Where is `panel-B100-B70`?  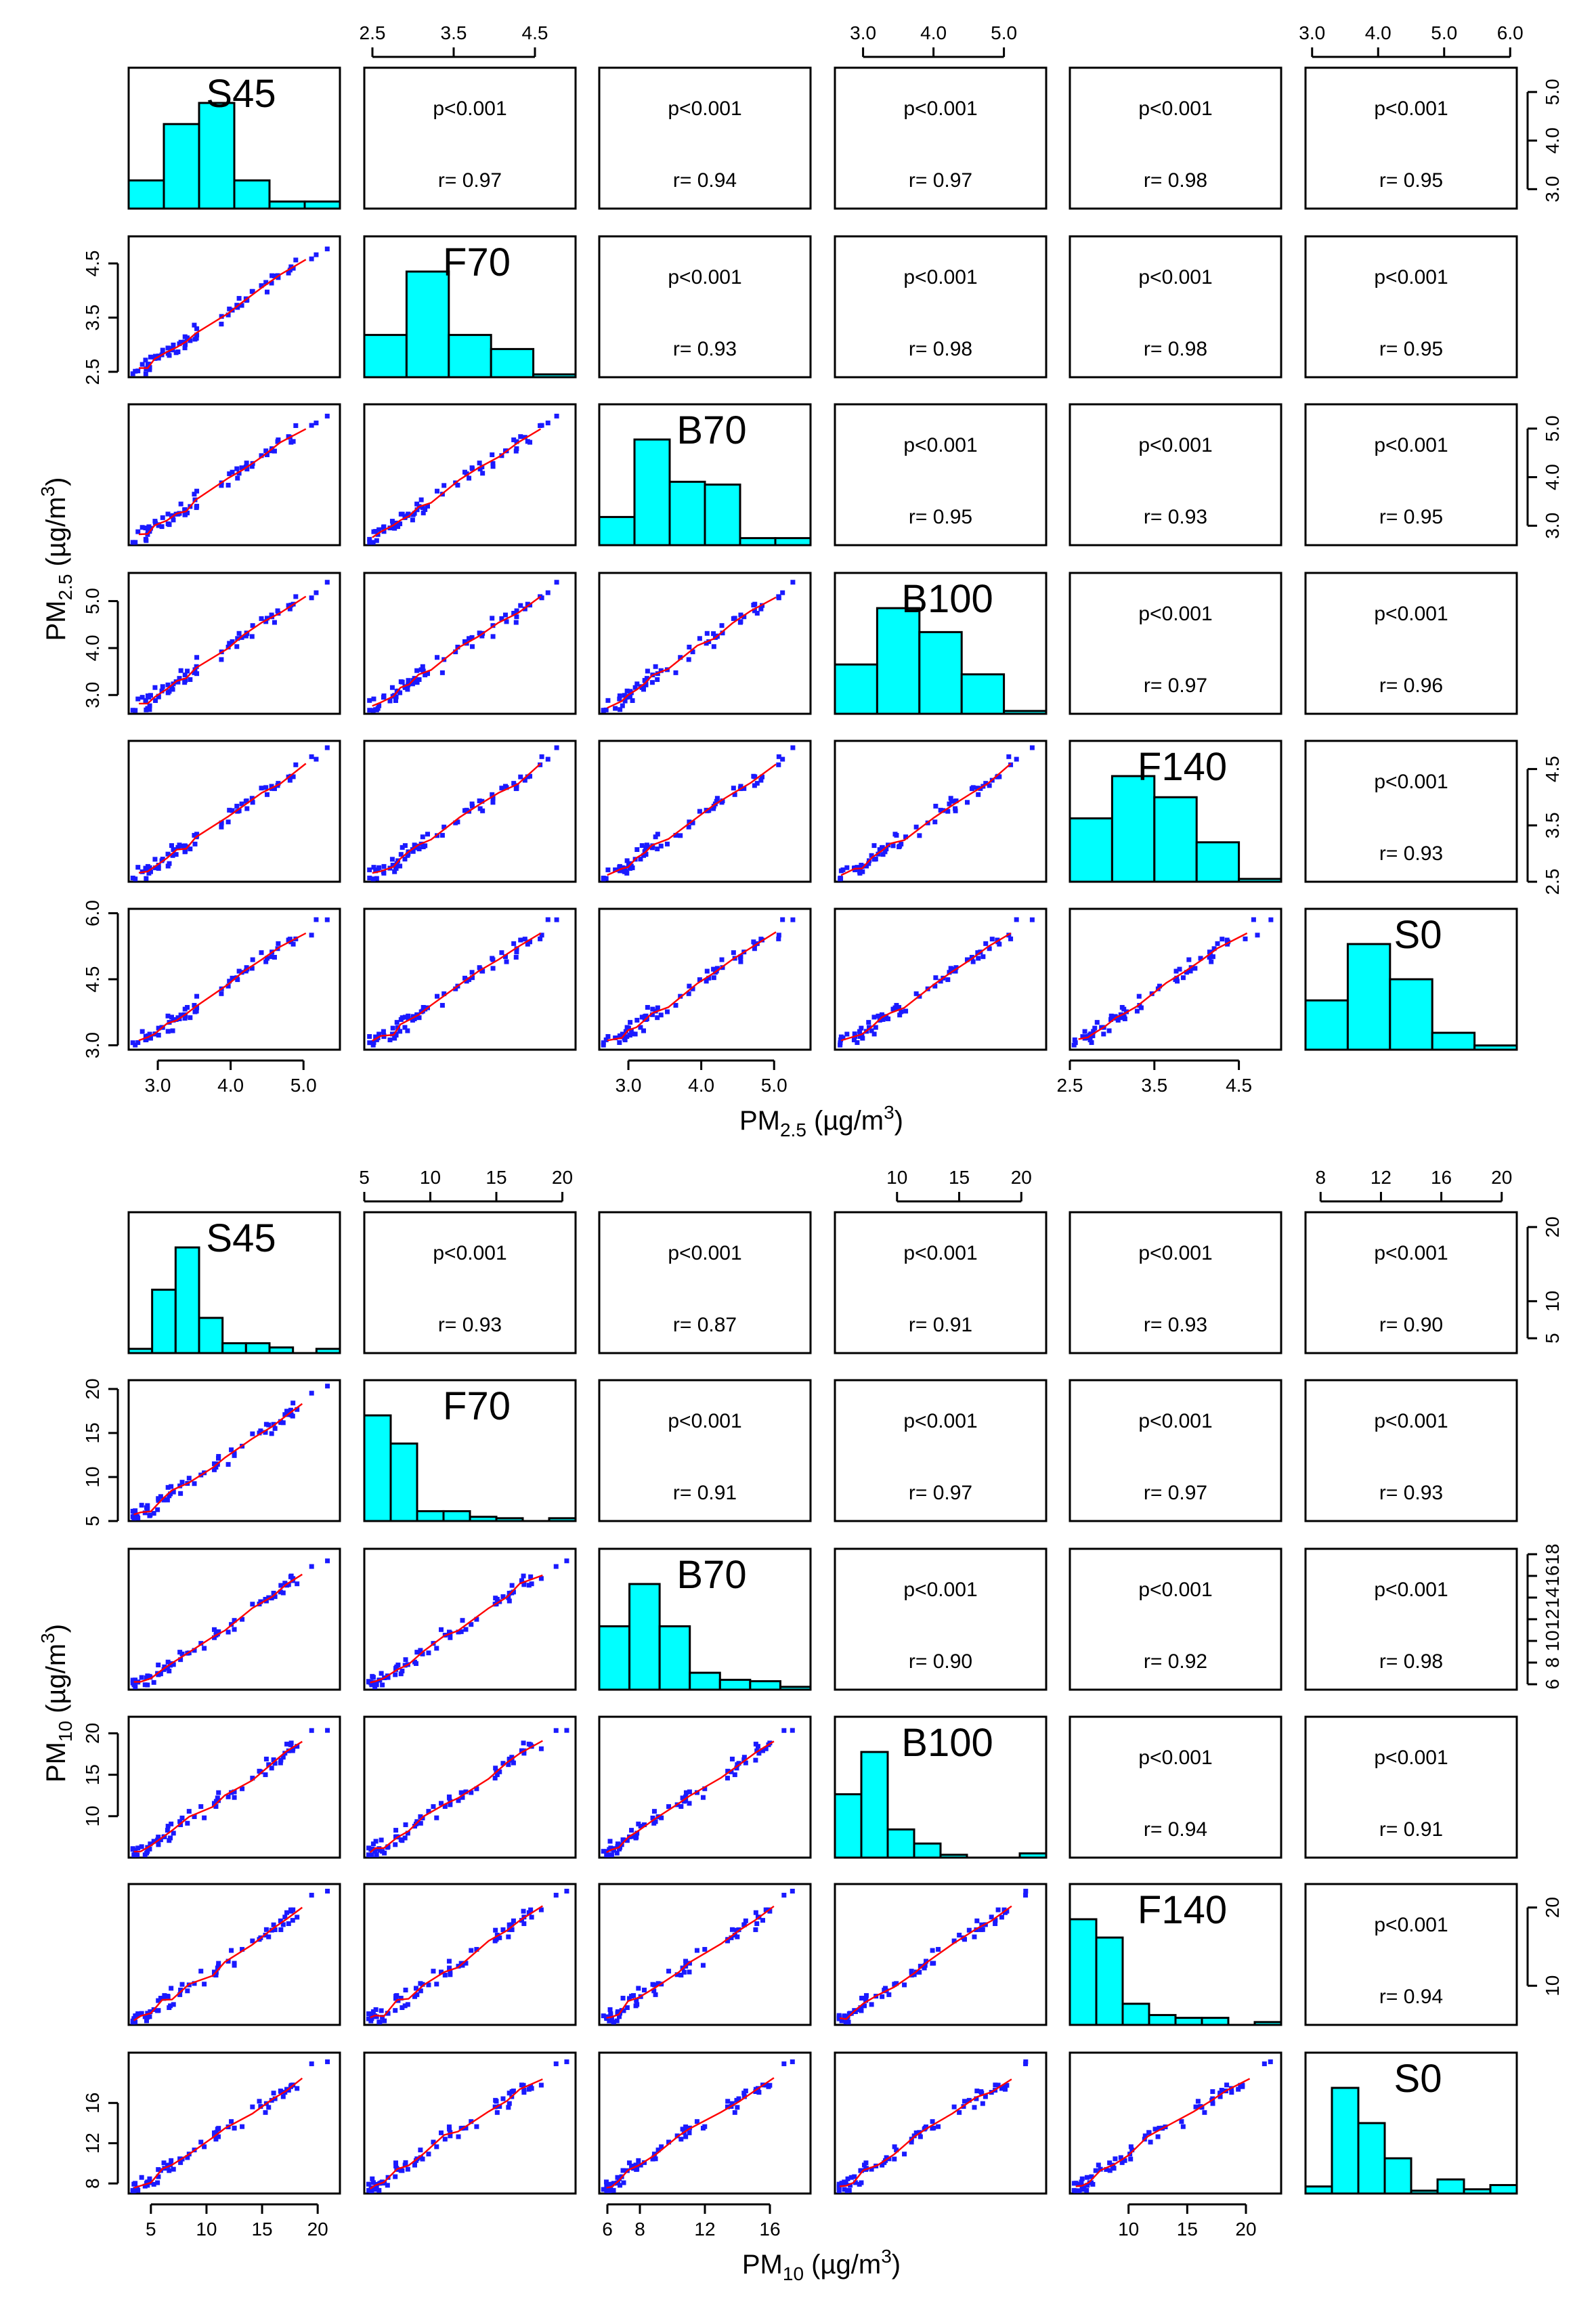 panel-B100-B70 is located at coordinates (705, 643).